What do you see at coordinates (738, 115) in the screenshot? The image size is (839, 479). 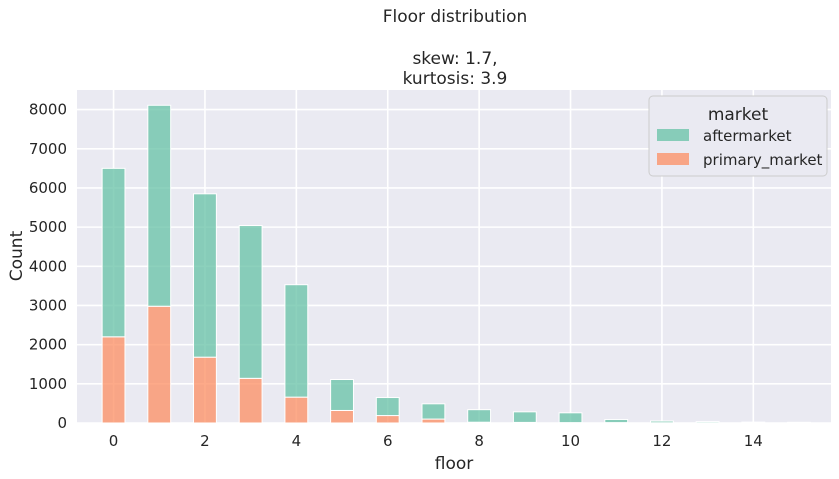 I see `legend-title: market` at bounding box center [738, 115].